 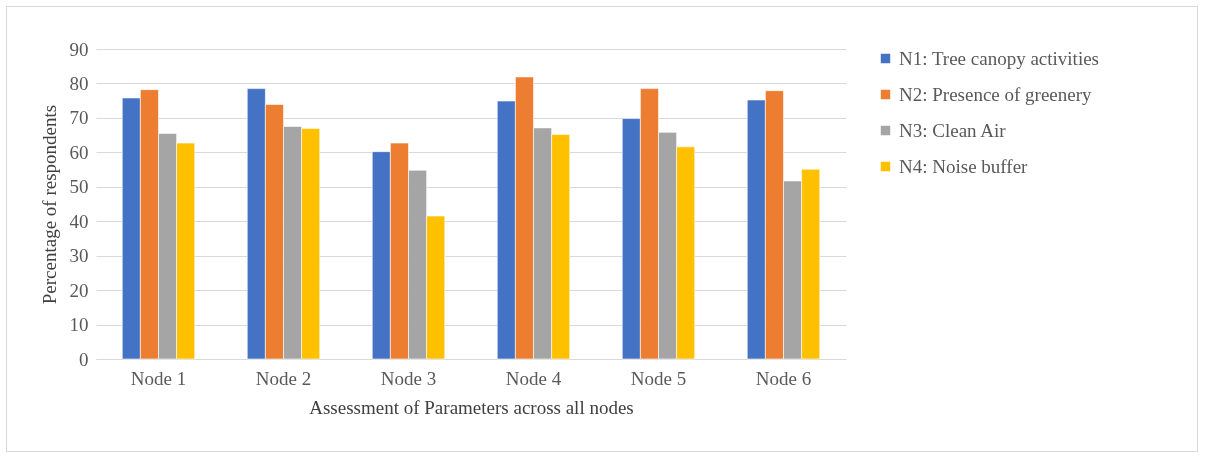 I want to click on x-axis-title: Assessment of Parameters across all nodes, so click(x=471, y=407).